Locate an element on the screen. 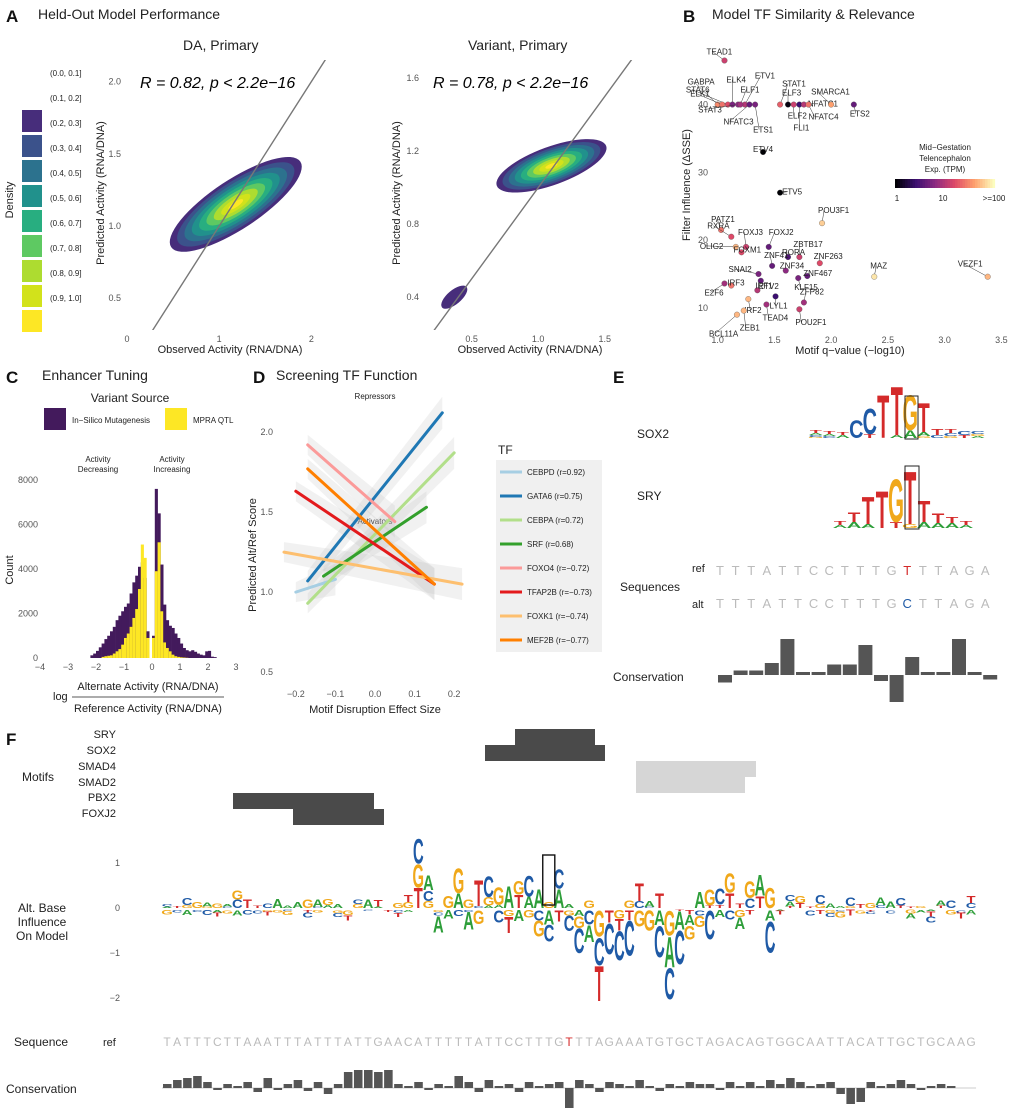 The height and width of the screenshot is (1113, 1025). tf-point-label: ETV2 is located at coordinates (769, 286).